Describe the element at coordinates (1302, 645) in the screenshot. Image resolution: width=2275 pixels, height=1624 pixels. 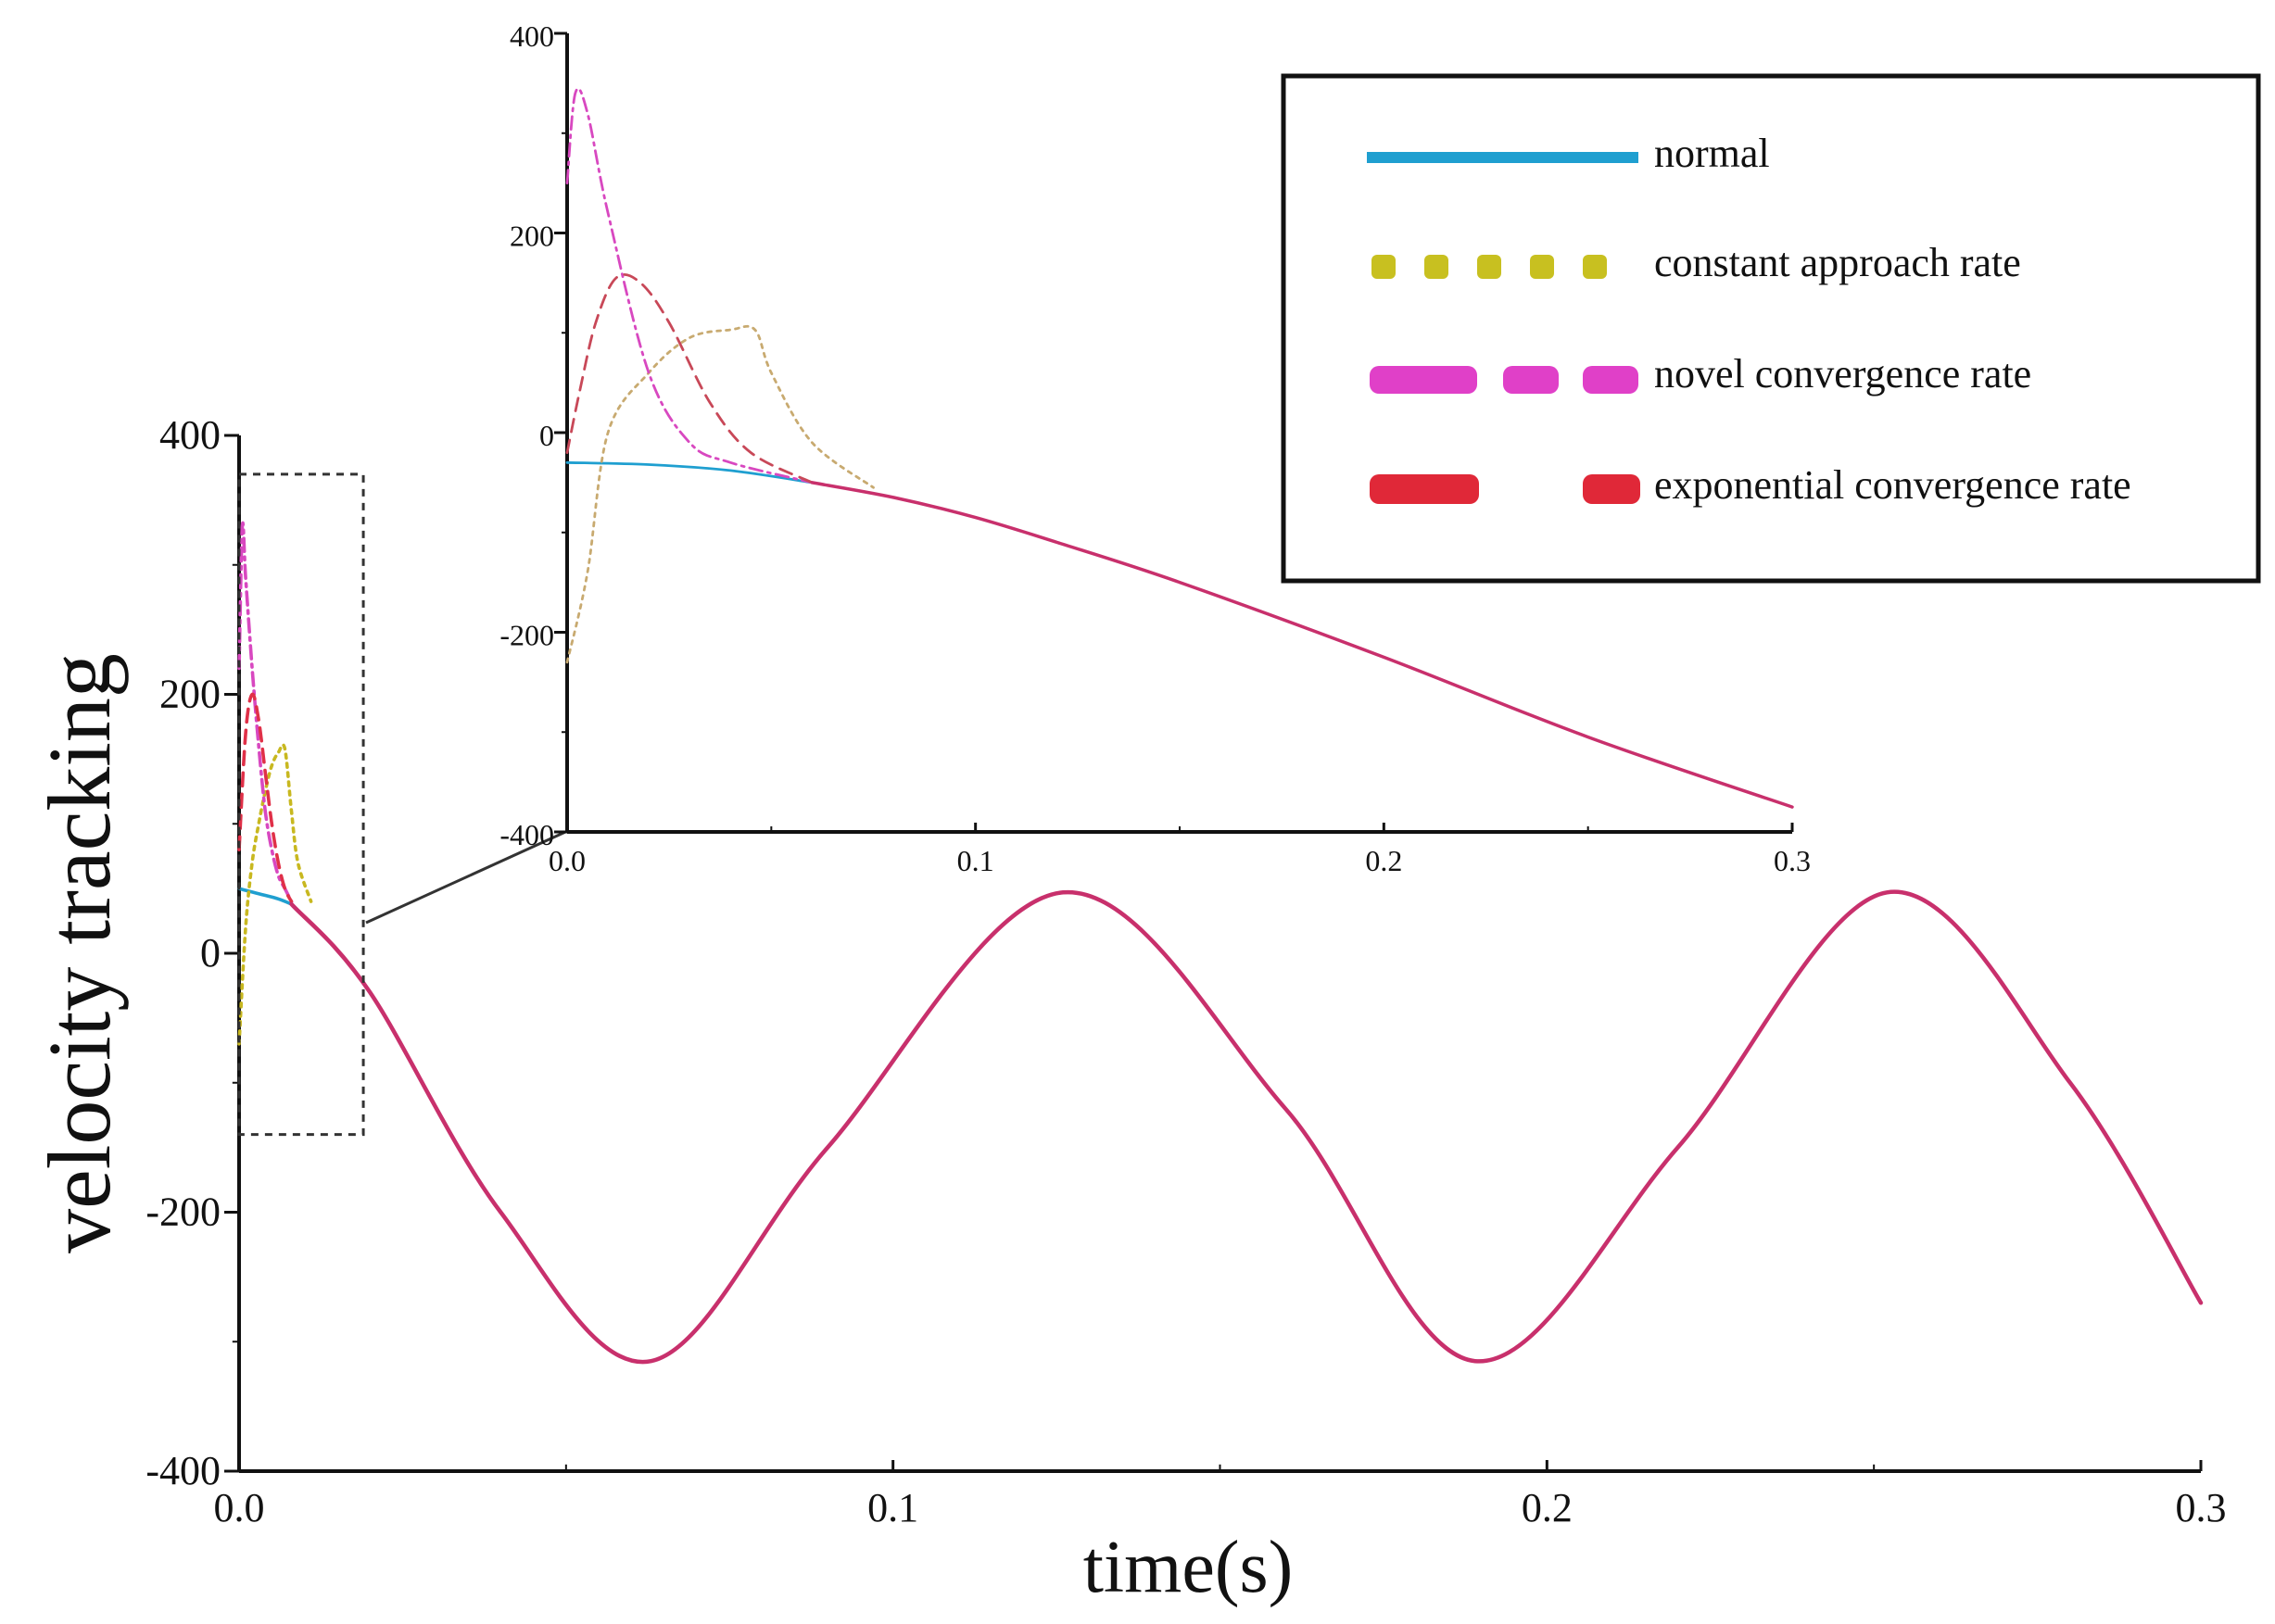
I see `inset-series-reference` at that location.